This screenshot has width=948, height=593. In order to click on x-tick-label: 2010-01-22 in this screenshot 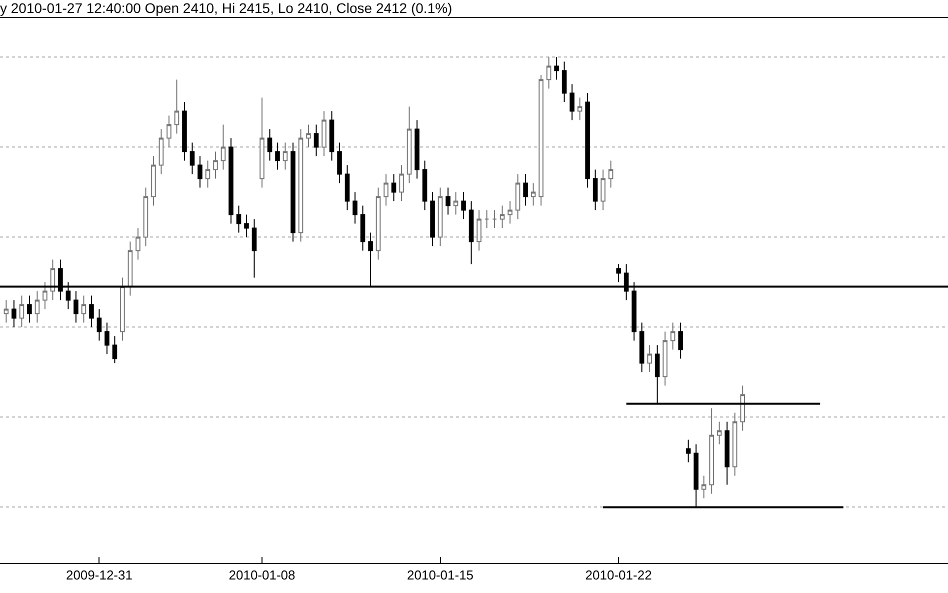, I will do `click(618, 575)`.